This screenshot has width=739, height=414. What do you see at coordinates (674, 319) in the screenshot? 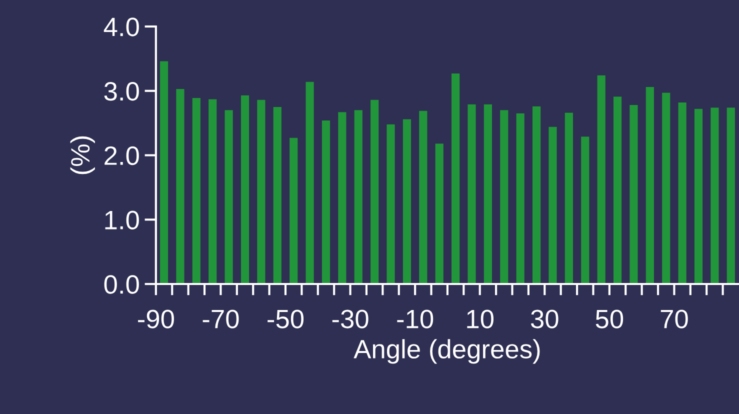
I see `x-tick-label: 70` at bounding box center [674, 319].